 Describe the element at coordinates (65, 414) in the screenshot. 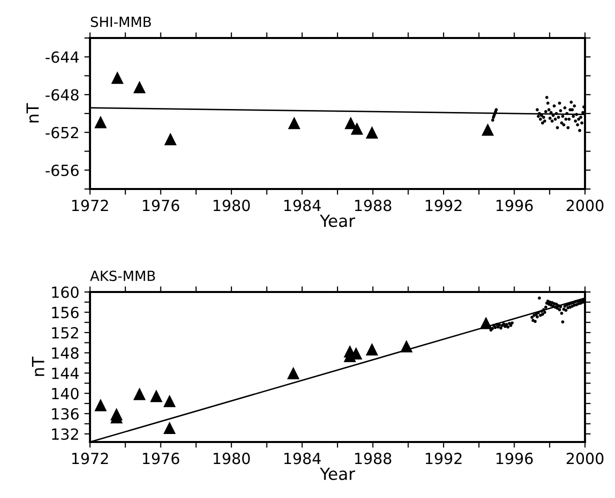

I see `y-tick-label: 136` at that location.